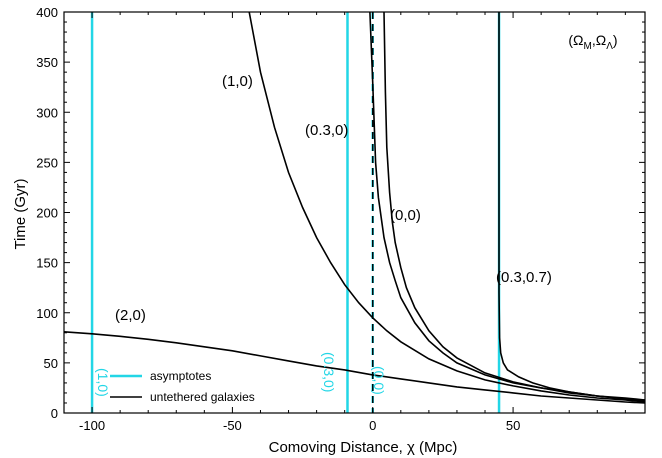 This screenshot has width=662, height=458. I want to click on asymptote-label-0.3-0: (0.3,0), so click(329, 372).